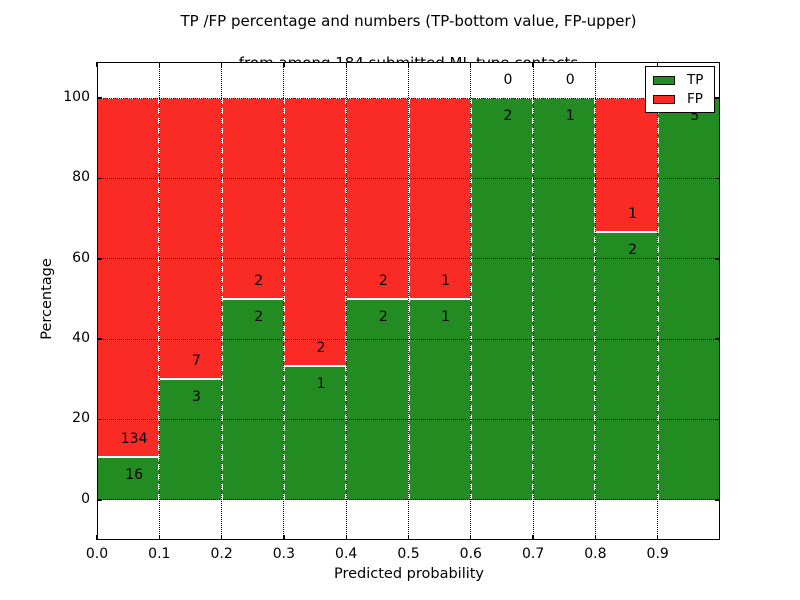 This screenshot has width=800, height=600. What do you see at coordinates (76, 97) in the screenshot?
I see `y-tick-label: 100` at bounding box center [76, 97].